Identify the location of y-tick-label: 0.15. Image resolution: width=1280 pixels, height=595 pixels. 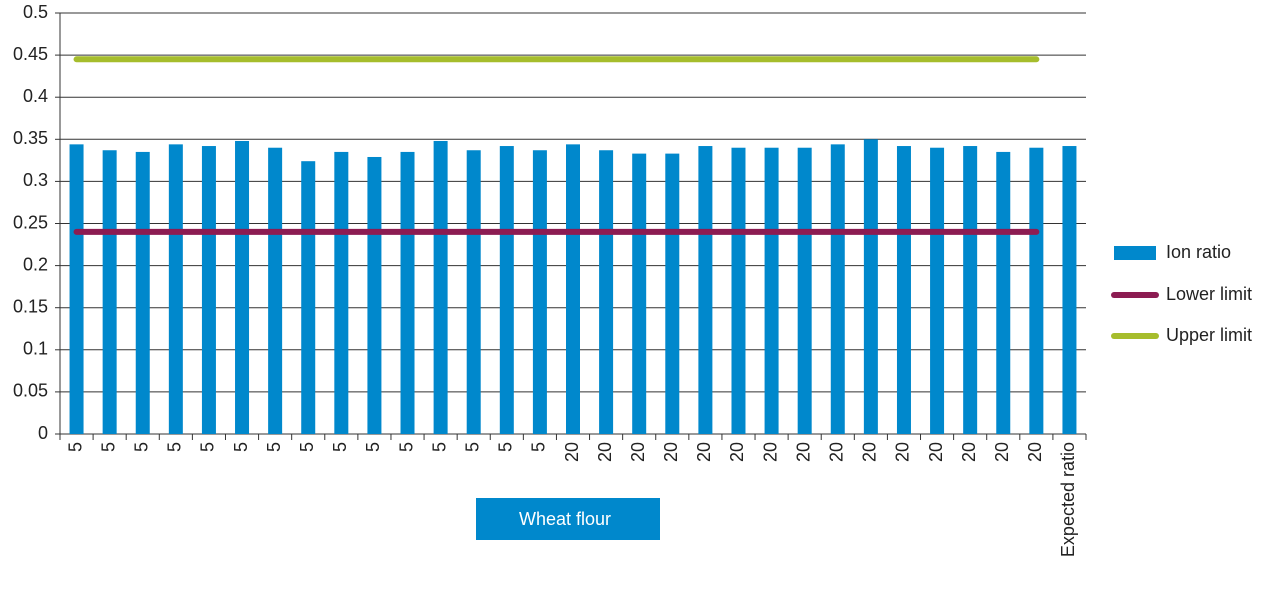
(30, 306).